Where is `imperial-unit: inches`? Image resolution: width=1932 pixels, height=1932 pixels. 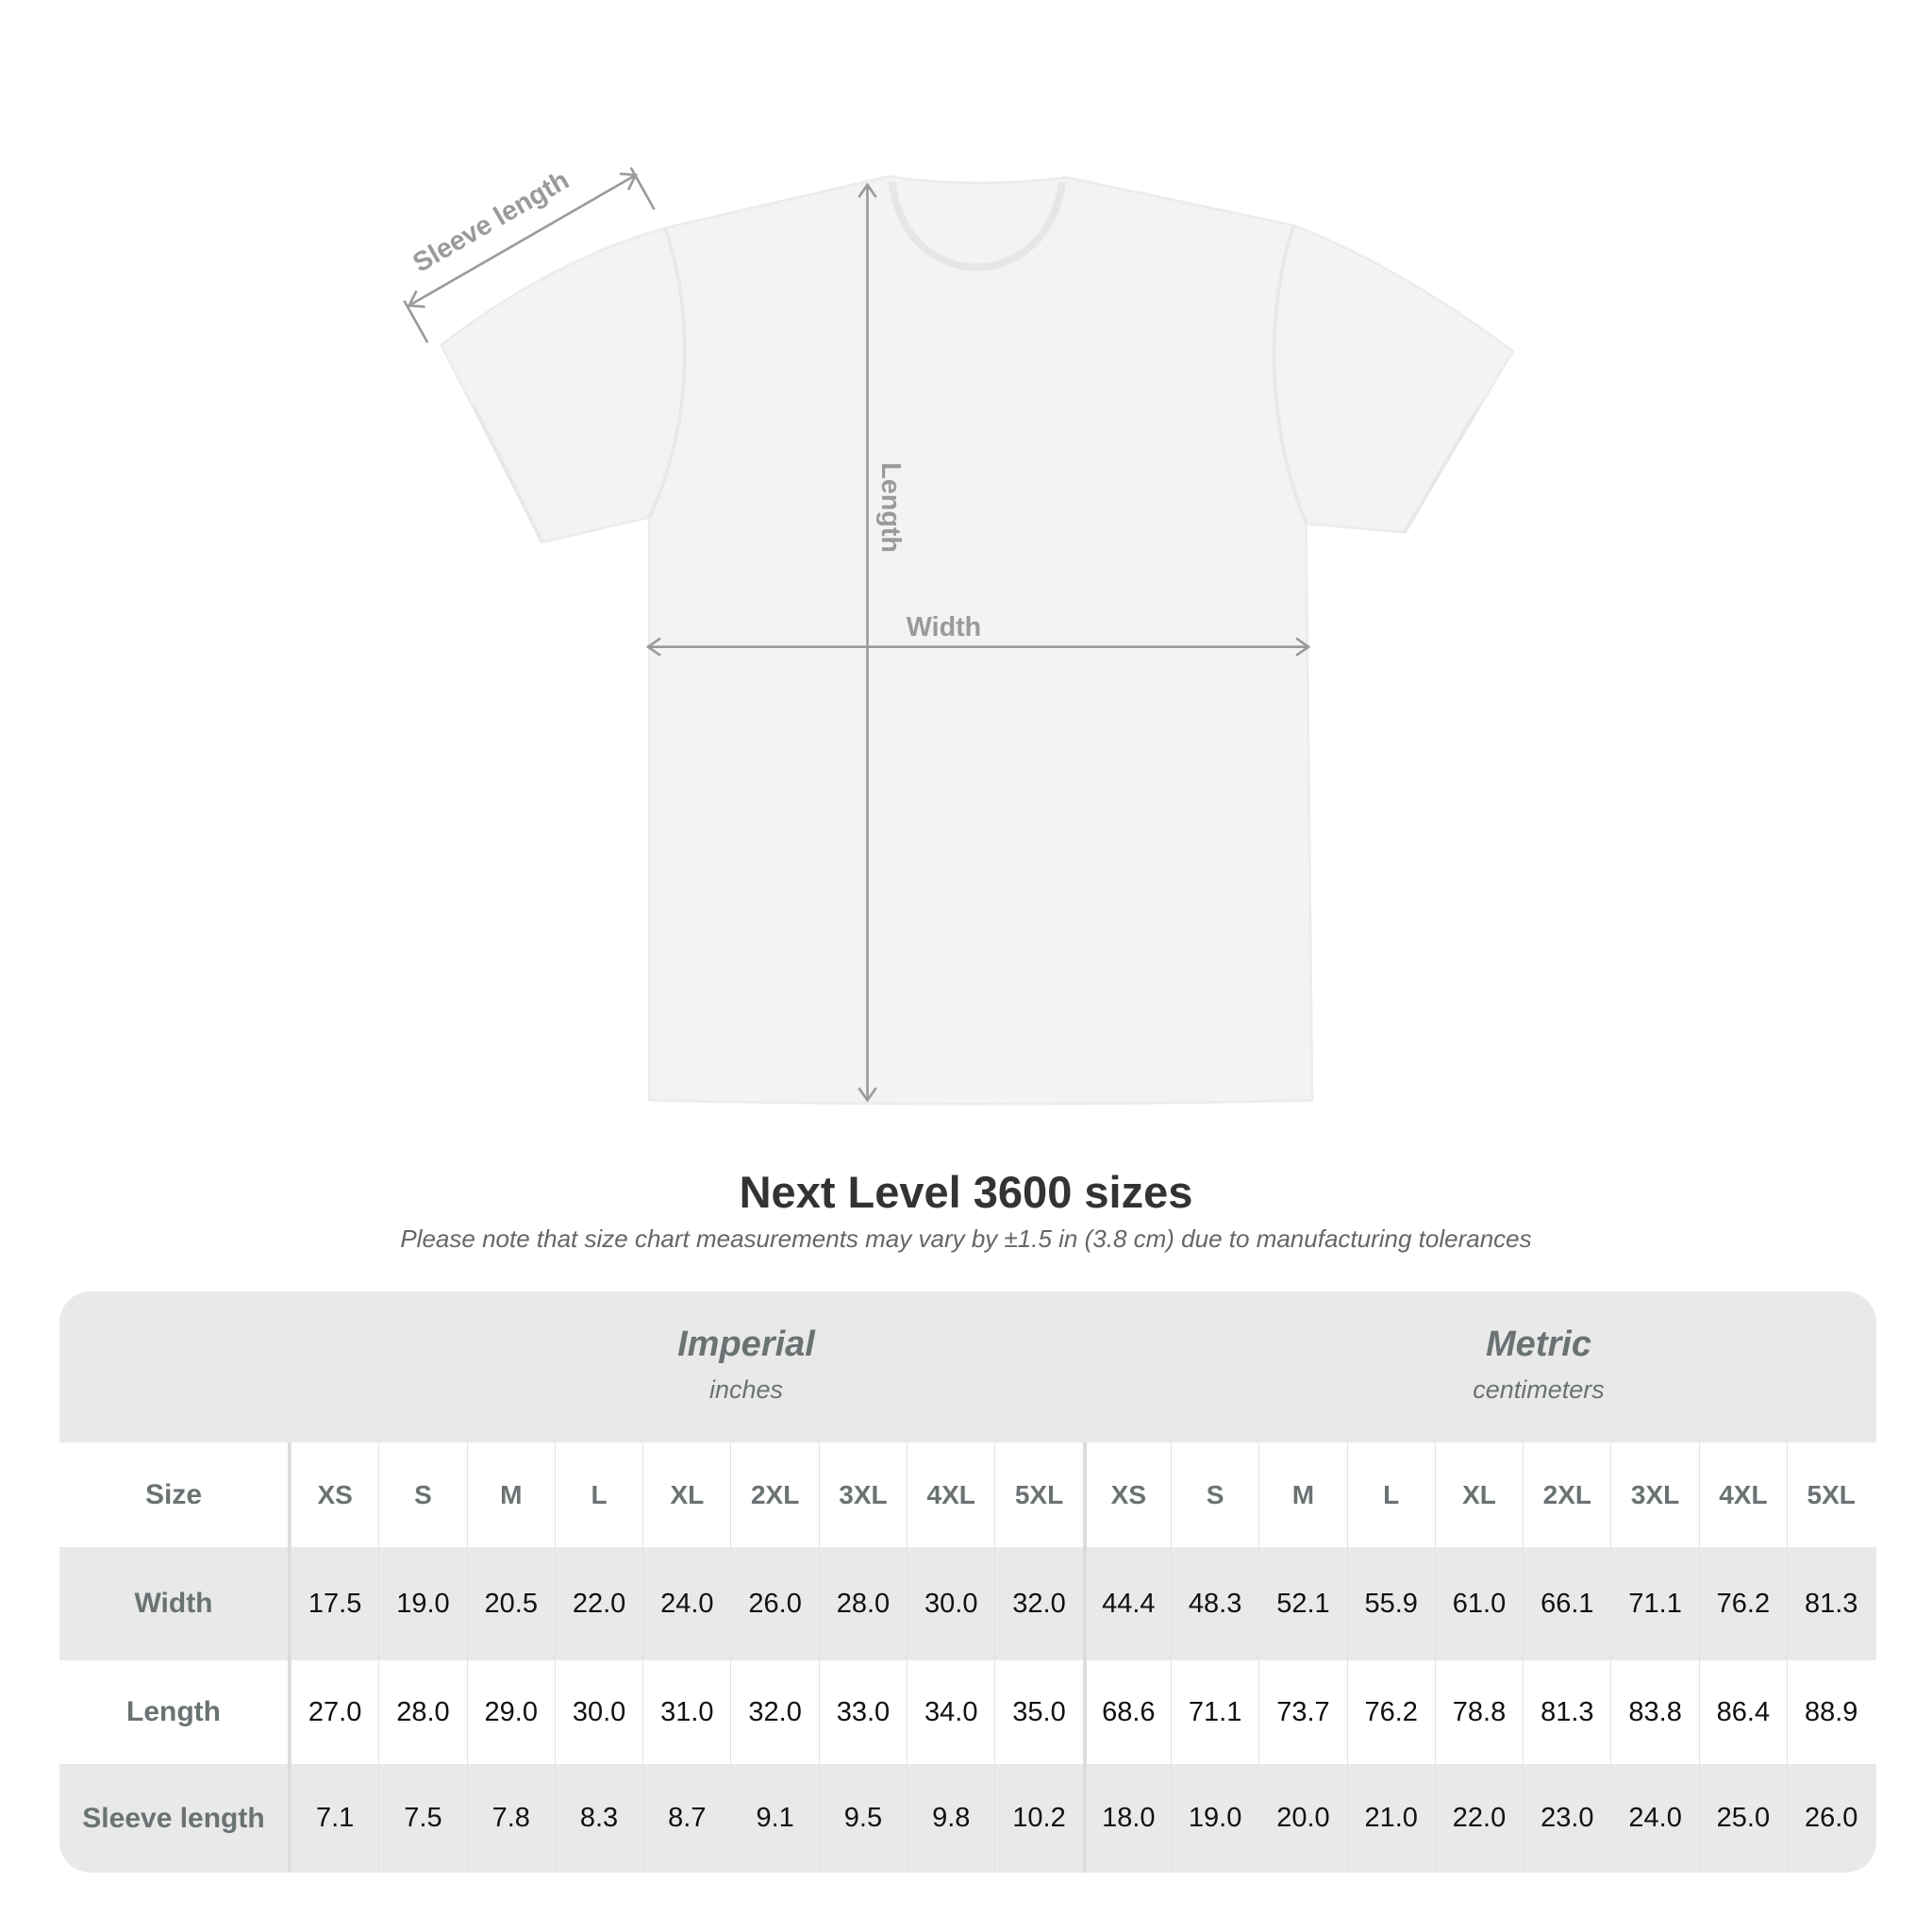
imperial-unit: inches is located at coordinates (746, 1390).